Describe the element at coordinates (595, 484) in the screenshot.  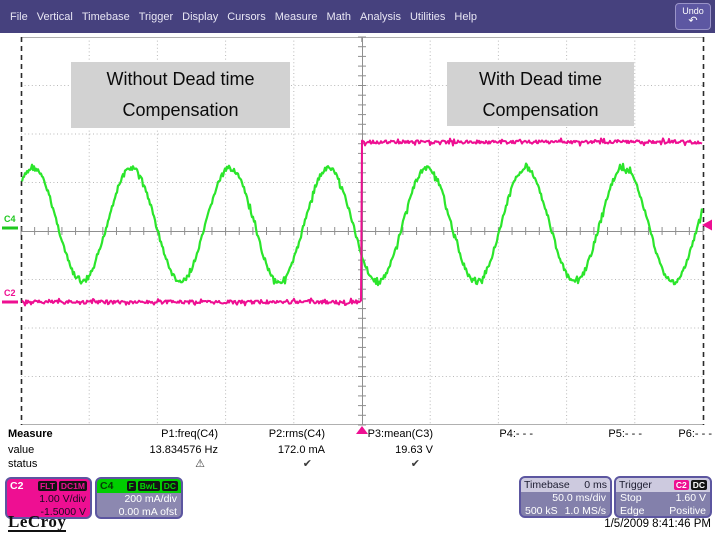
I see `timebase-delay: 0 ms` at that location.